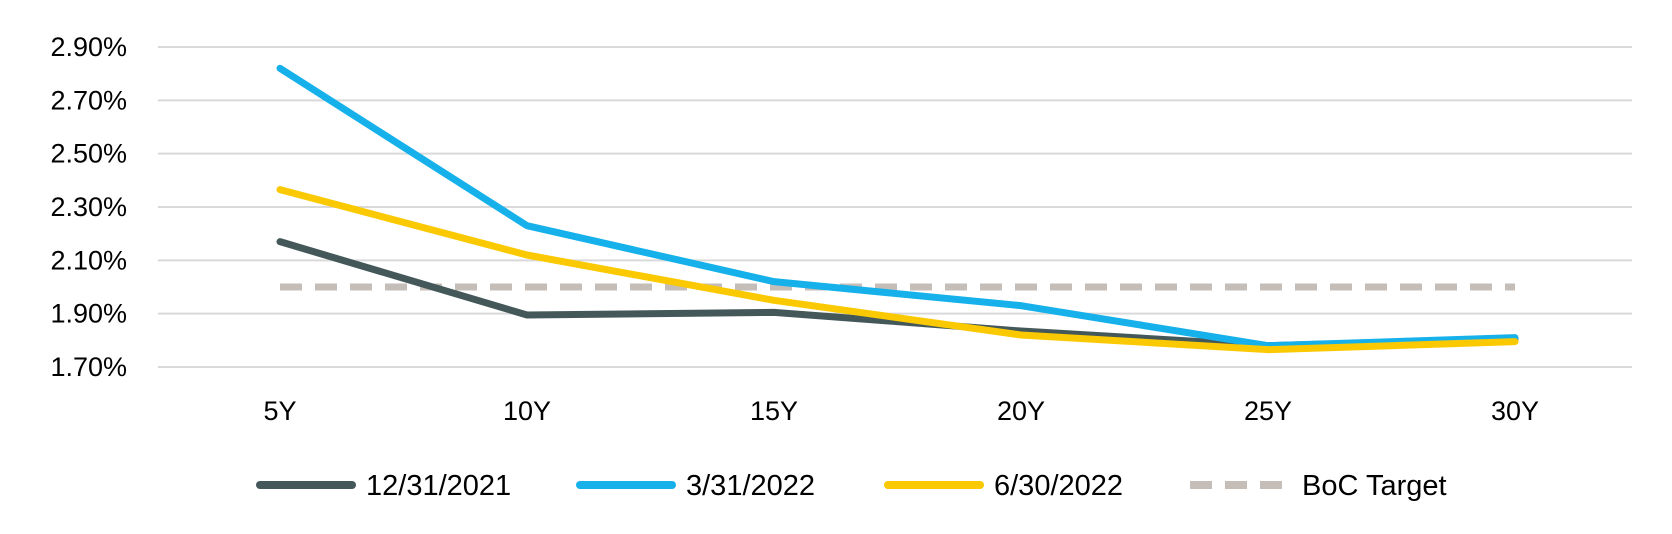  I want to click on legend-label: 6/30/2022, so click(1058, 486).